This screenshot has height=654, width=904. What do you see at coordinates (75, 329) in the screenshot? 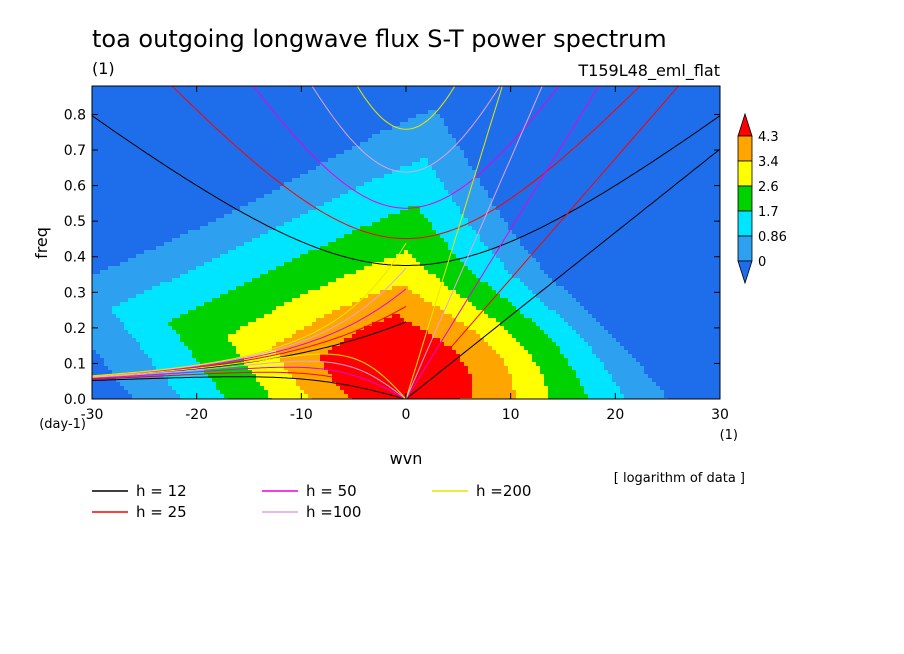
I see `y-tick-label: 0.2` at bounding box center [75, 329].